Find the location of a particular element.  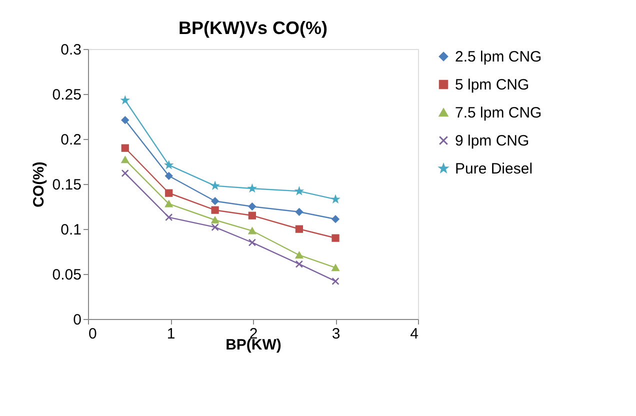

y-tick-label: 0.05 is located at coordinates (67, 275).